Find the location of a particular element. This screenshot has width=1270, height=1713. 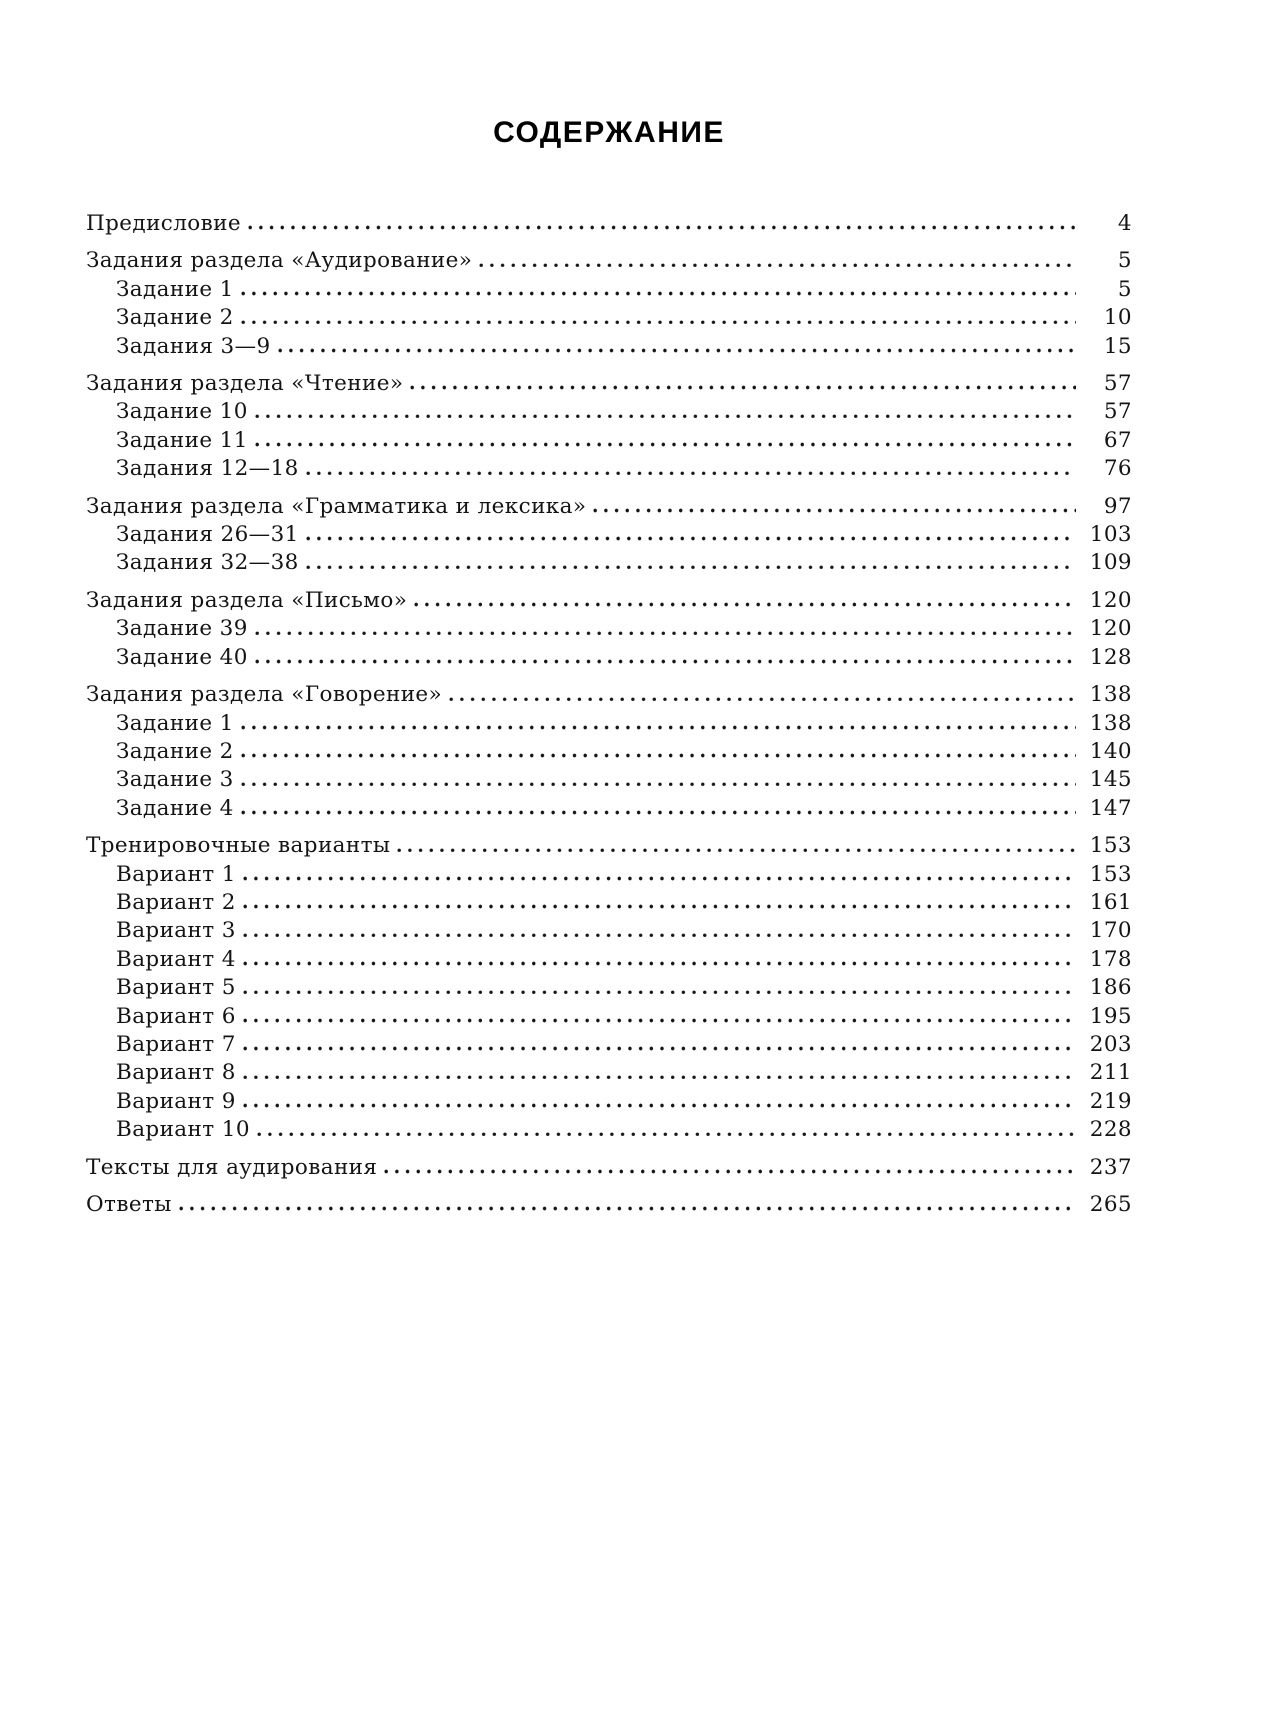

toc-entry: Тексты для аудирования 237 is located at coordinates (609, 1168).